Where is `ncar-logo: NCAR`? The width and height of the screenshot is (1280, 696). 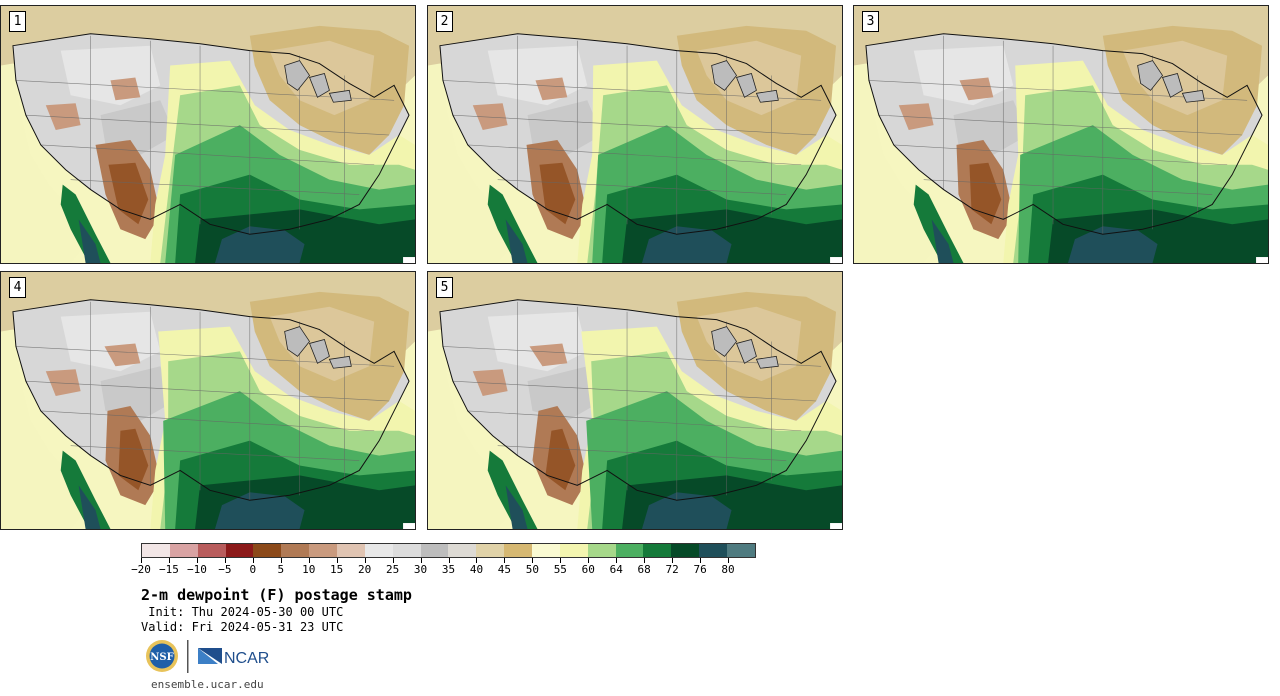
ncar-logo: NCAR is located at coordinates (233, 657).